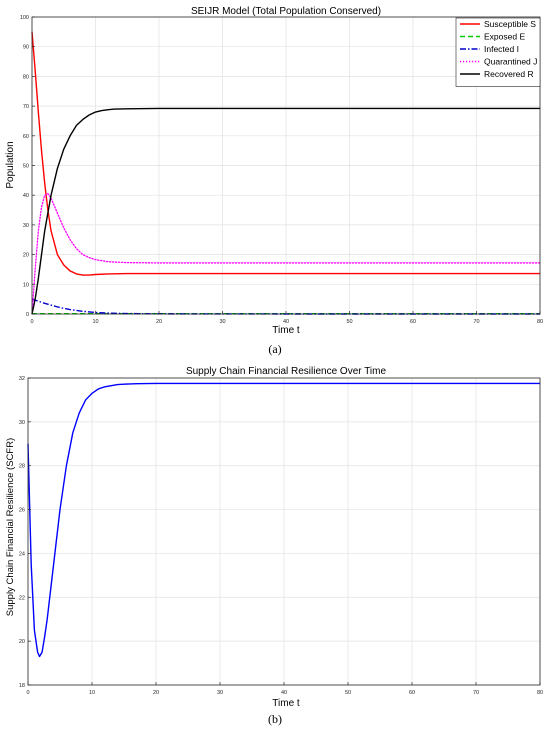  Describe the element at coordinates (10, 527) in the screenshot. I see `y-axis-label: Supply Chain Financial Resilience (SCFR)` at that location.